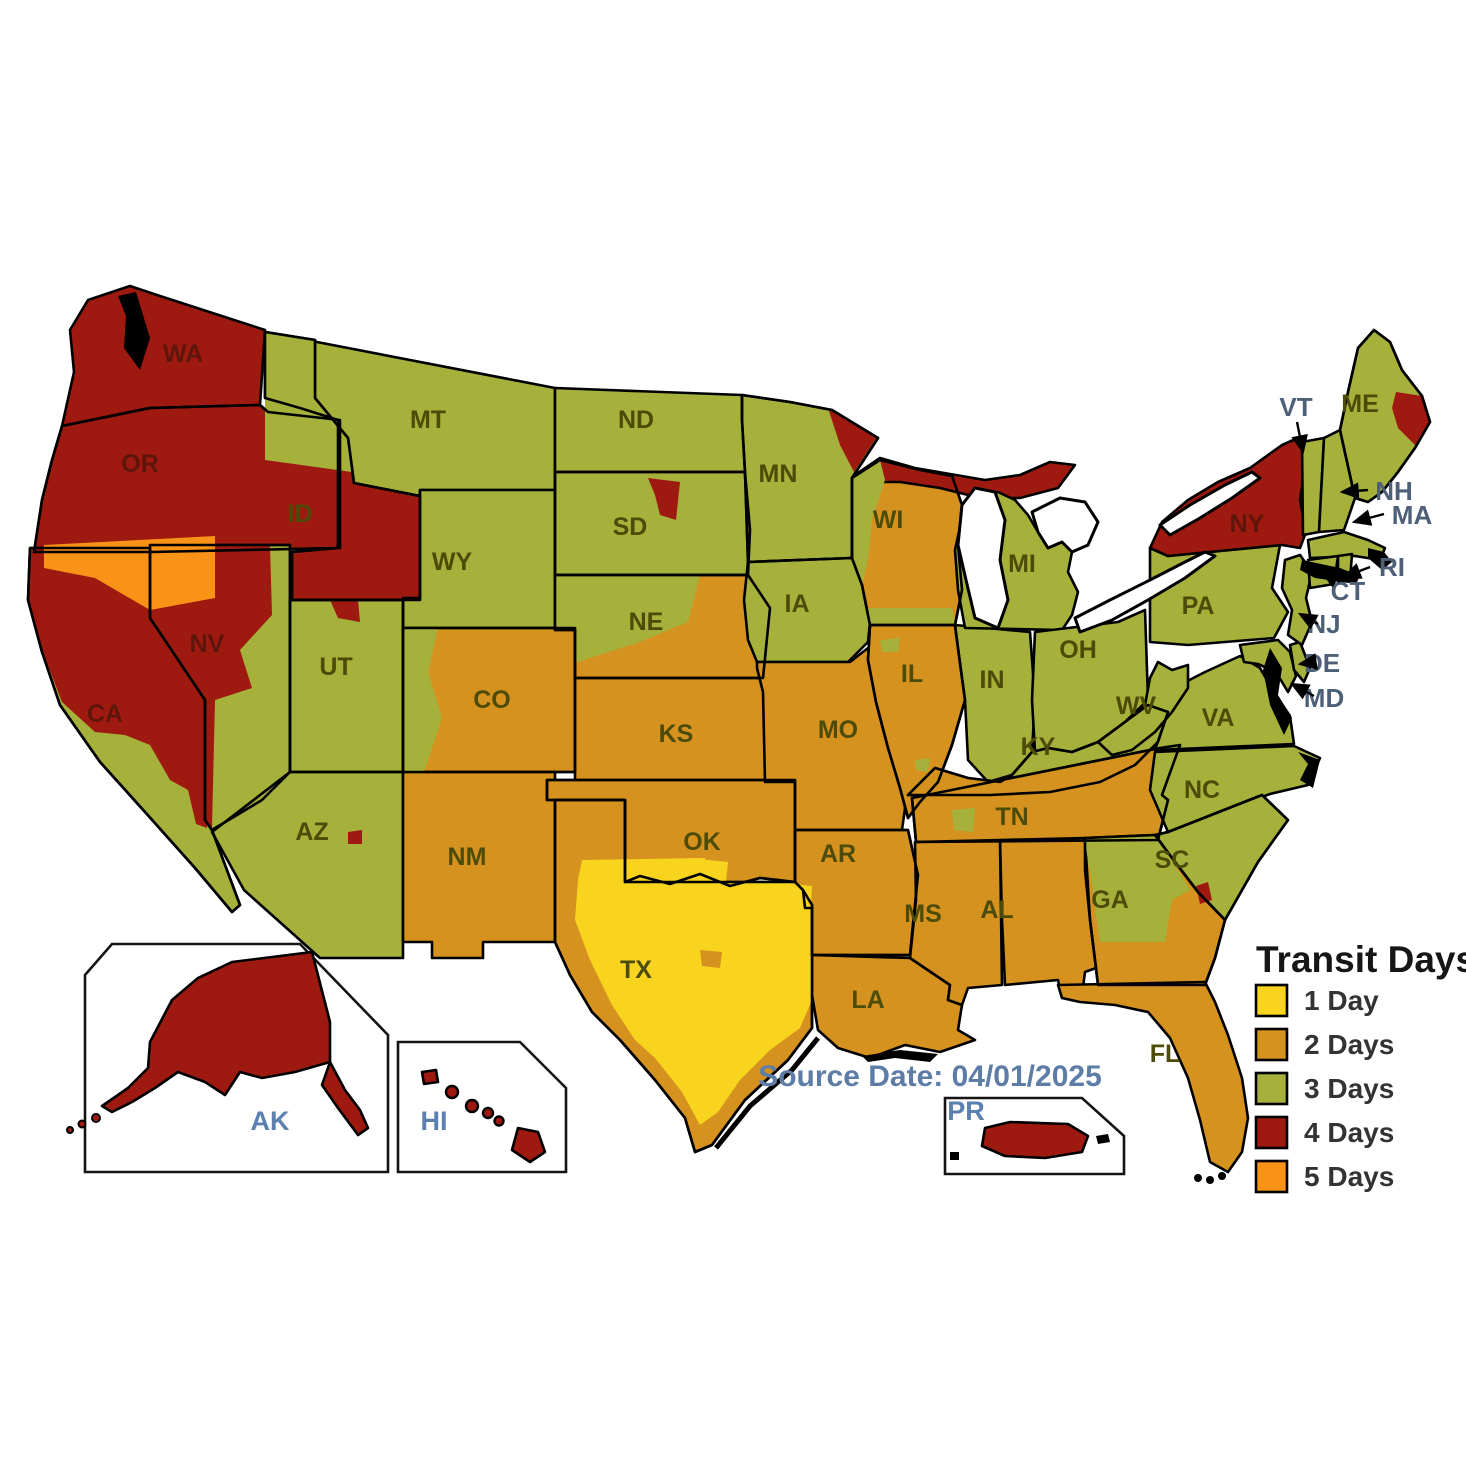  I want to click on state-label-az: AZ, so click(311, 832).